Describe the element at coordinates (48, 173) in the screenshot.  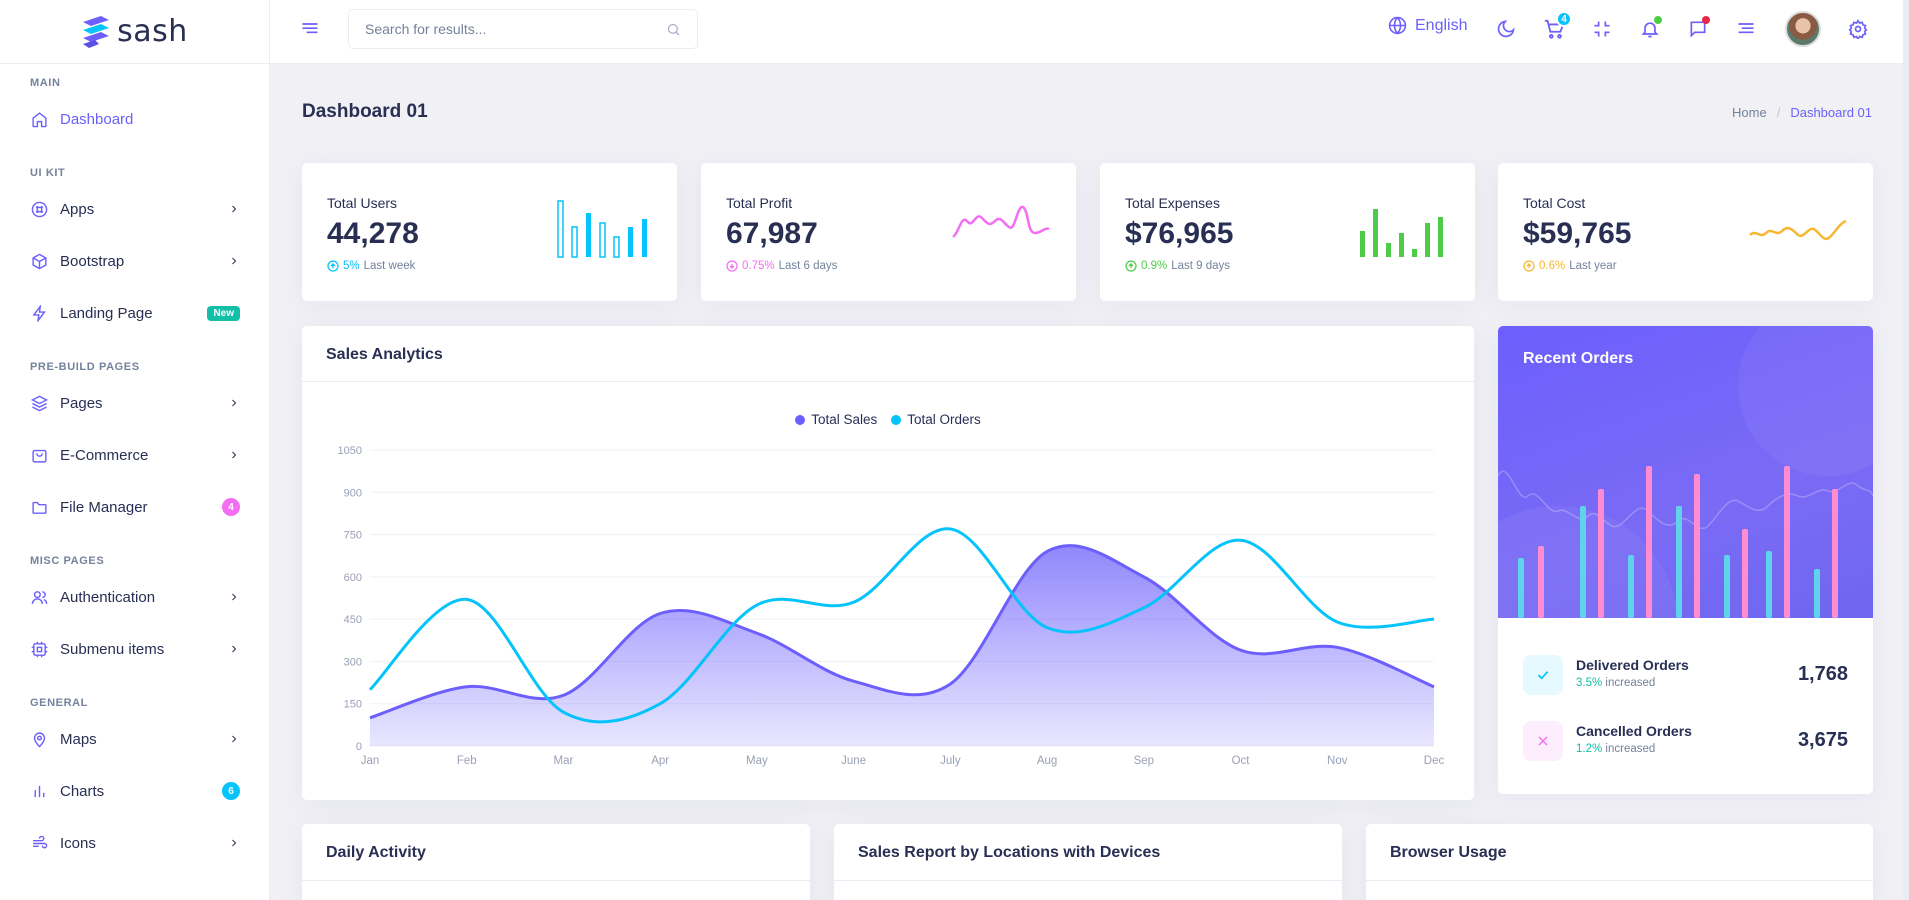
I see `section-ui-kit: UI KIT` at that location.